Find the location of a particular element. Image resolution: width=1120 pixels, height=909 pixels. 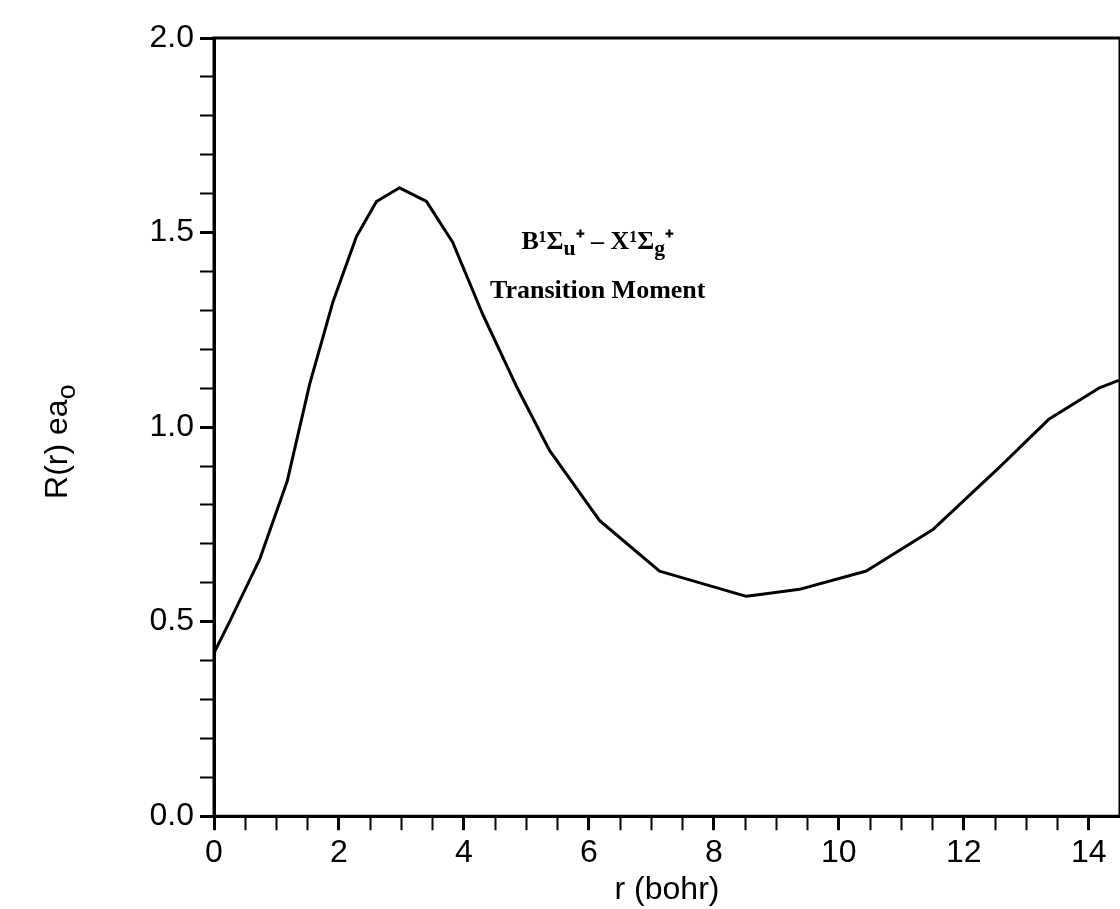

y-tick-label: 0.5 is located at coordinates (171, 619).